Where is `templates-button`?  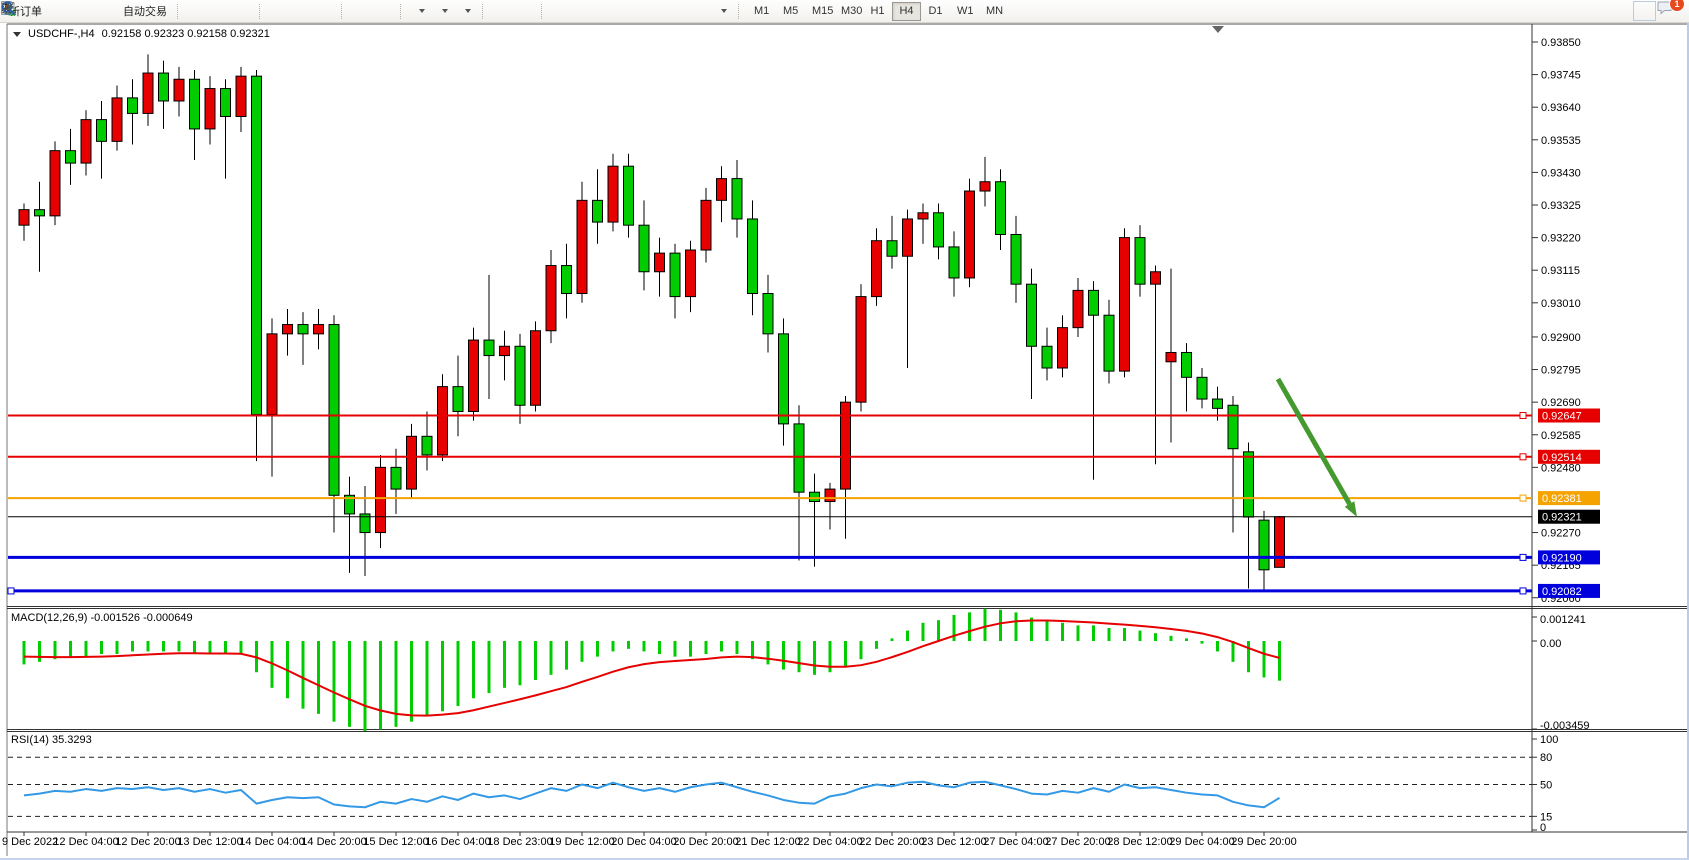 templates-button is located at coordinates (239, 11).